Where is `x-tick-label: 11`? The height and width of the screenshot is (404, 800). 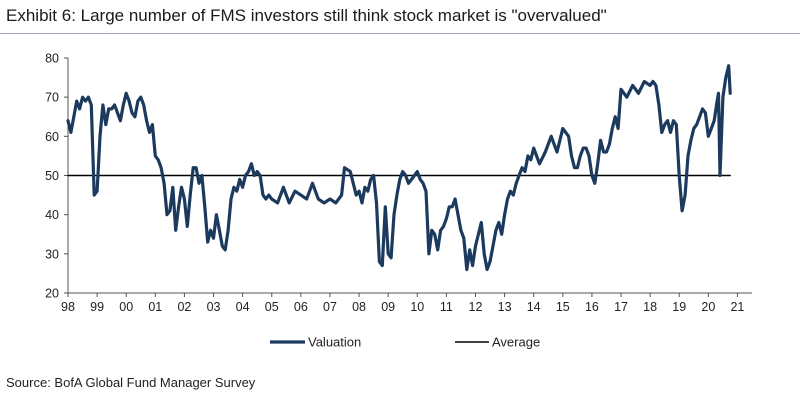
x-tick-label: 11 is located at coordinates (446, 307).